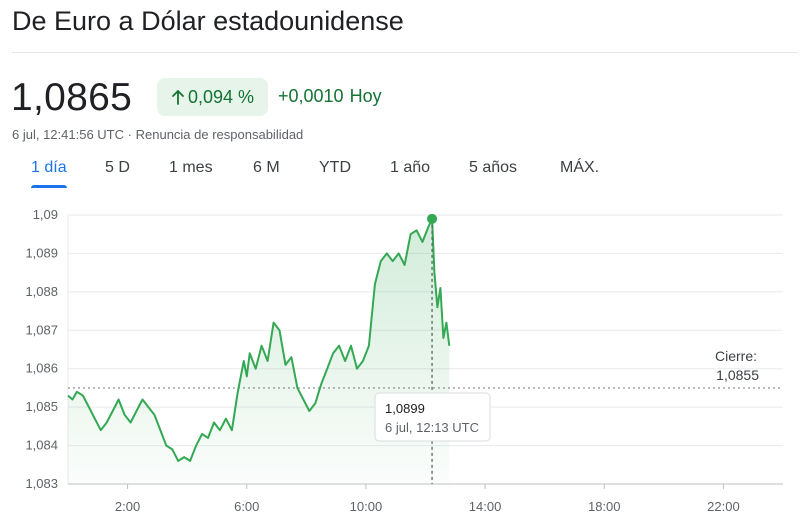  I want to click on up-arrow-icon, so click(178, 97).